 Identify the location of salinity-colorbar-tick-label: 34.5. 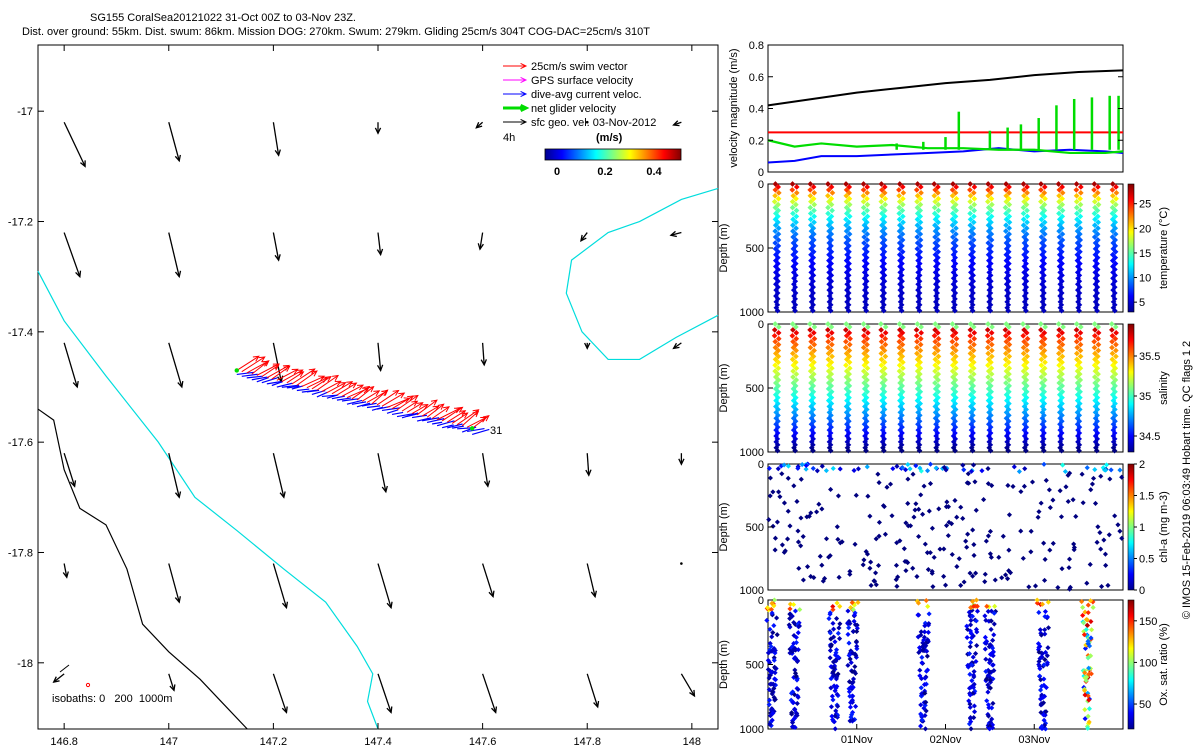
(1149, 437).